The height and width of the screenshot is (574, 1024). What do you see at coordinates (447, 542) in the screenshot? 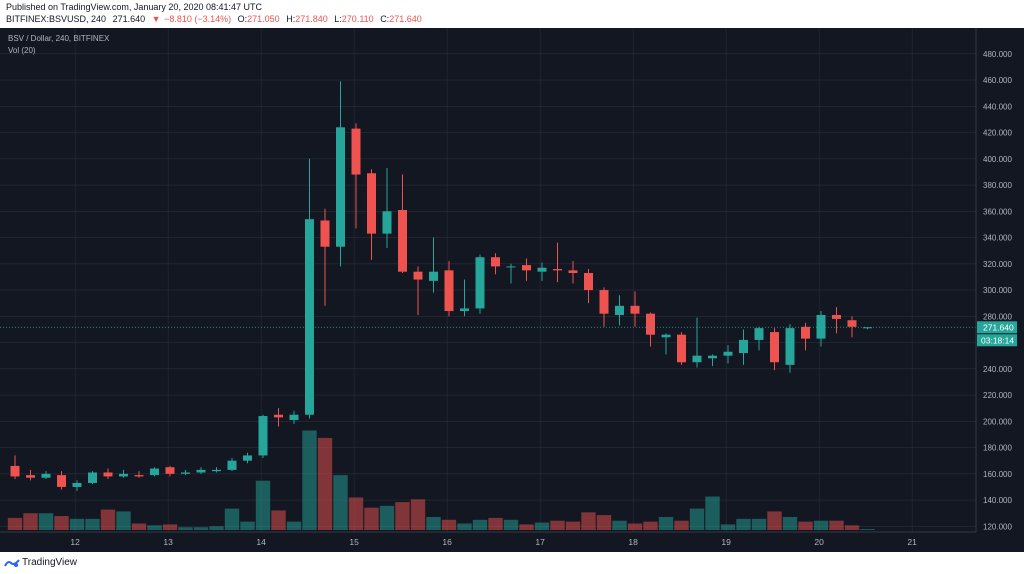
I see `x-tick-label: 16` at bounding box center [447, 542].